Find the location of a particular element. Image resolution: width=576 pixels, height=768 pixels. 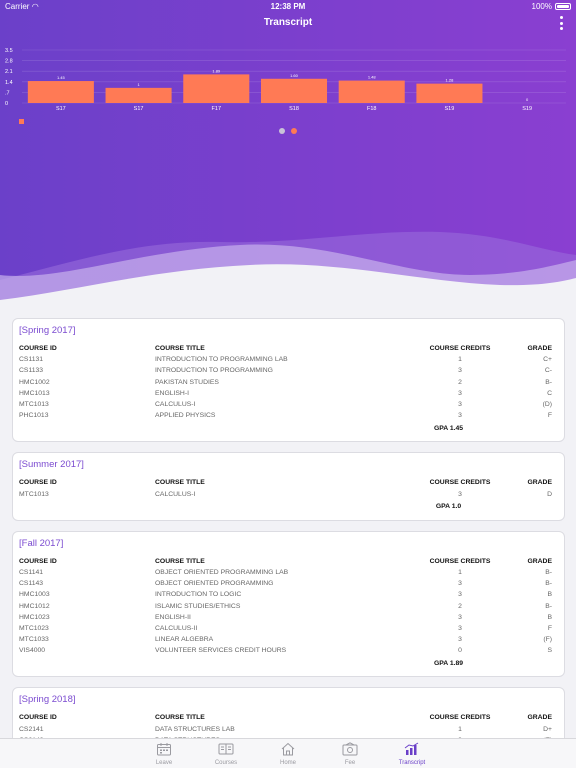

bar-data-label: 1.48 is located at coordinates (372, 77).